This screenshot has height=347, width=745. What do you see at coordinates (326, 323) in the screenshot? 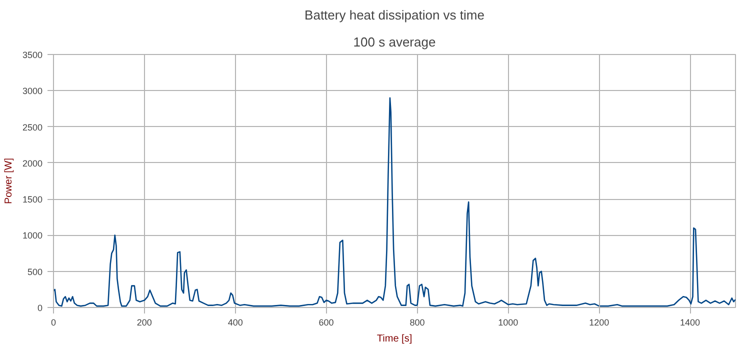
I see `x-tick-label: 600` at bounding box center [326, 323].